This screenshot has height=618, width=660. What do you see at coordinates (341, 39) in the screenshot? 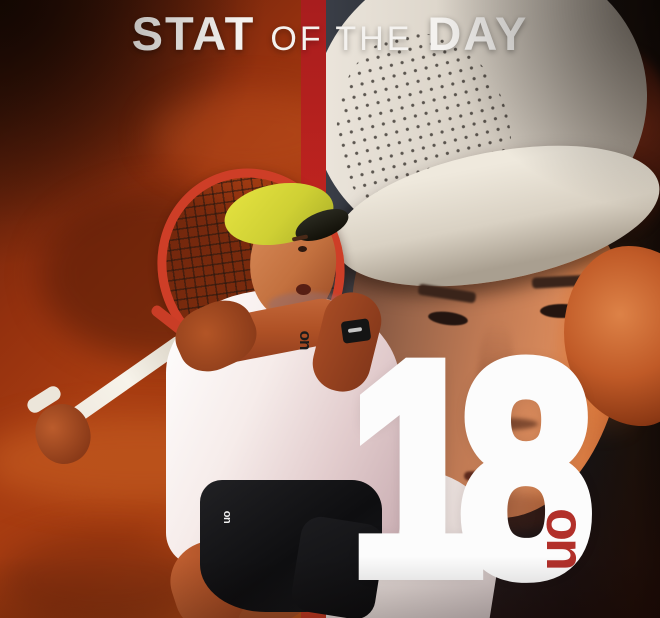
I see `headline-word-of-the: OF THE` at bounding box center [341, 39].